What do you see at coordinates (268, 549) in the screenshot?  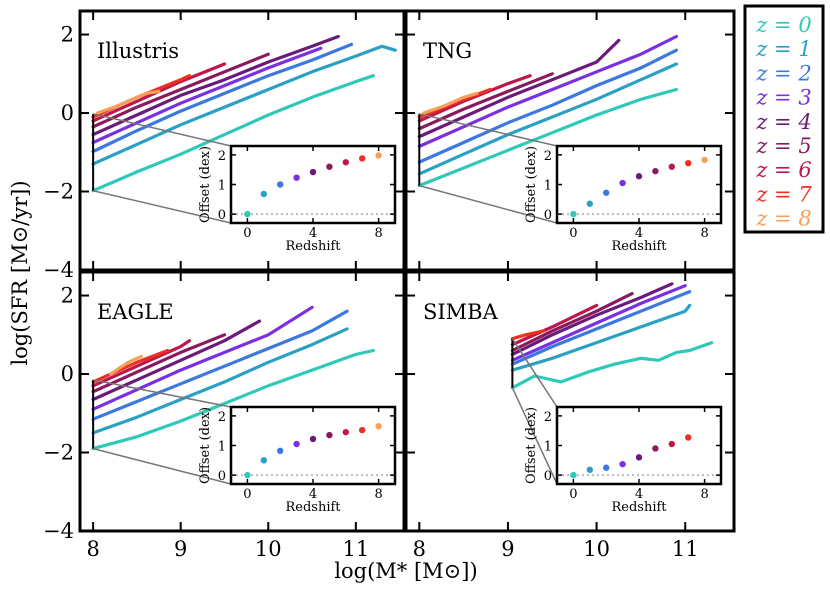 I see `x-tick-label: 10` at bounding box center [268, 549].